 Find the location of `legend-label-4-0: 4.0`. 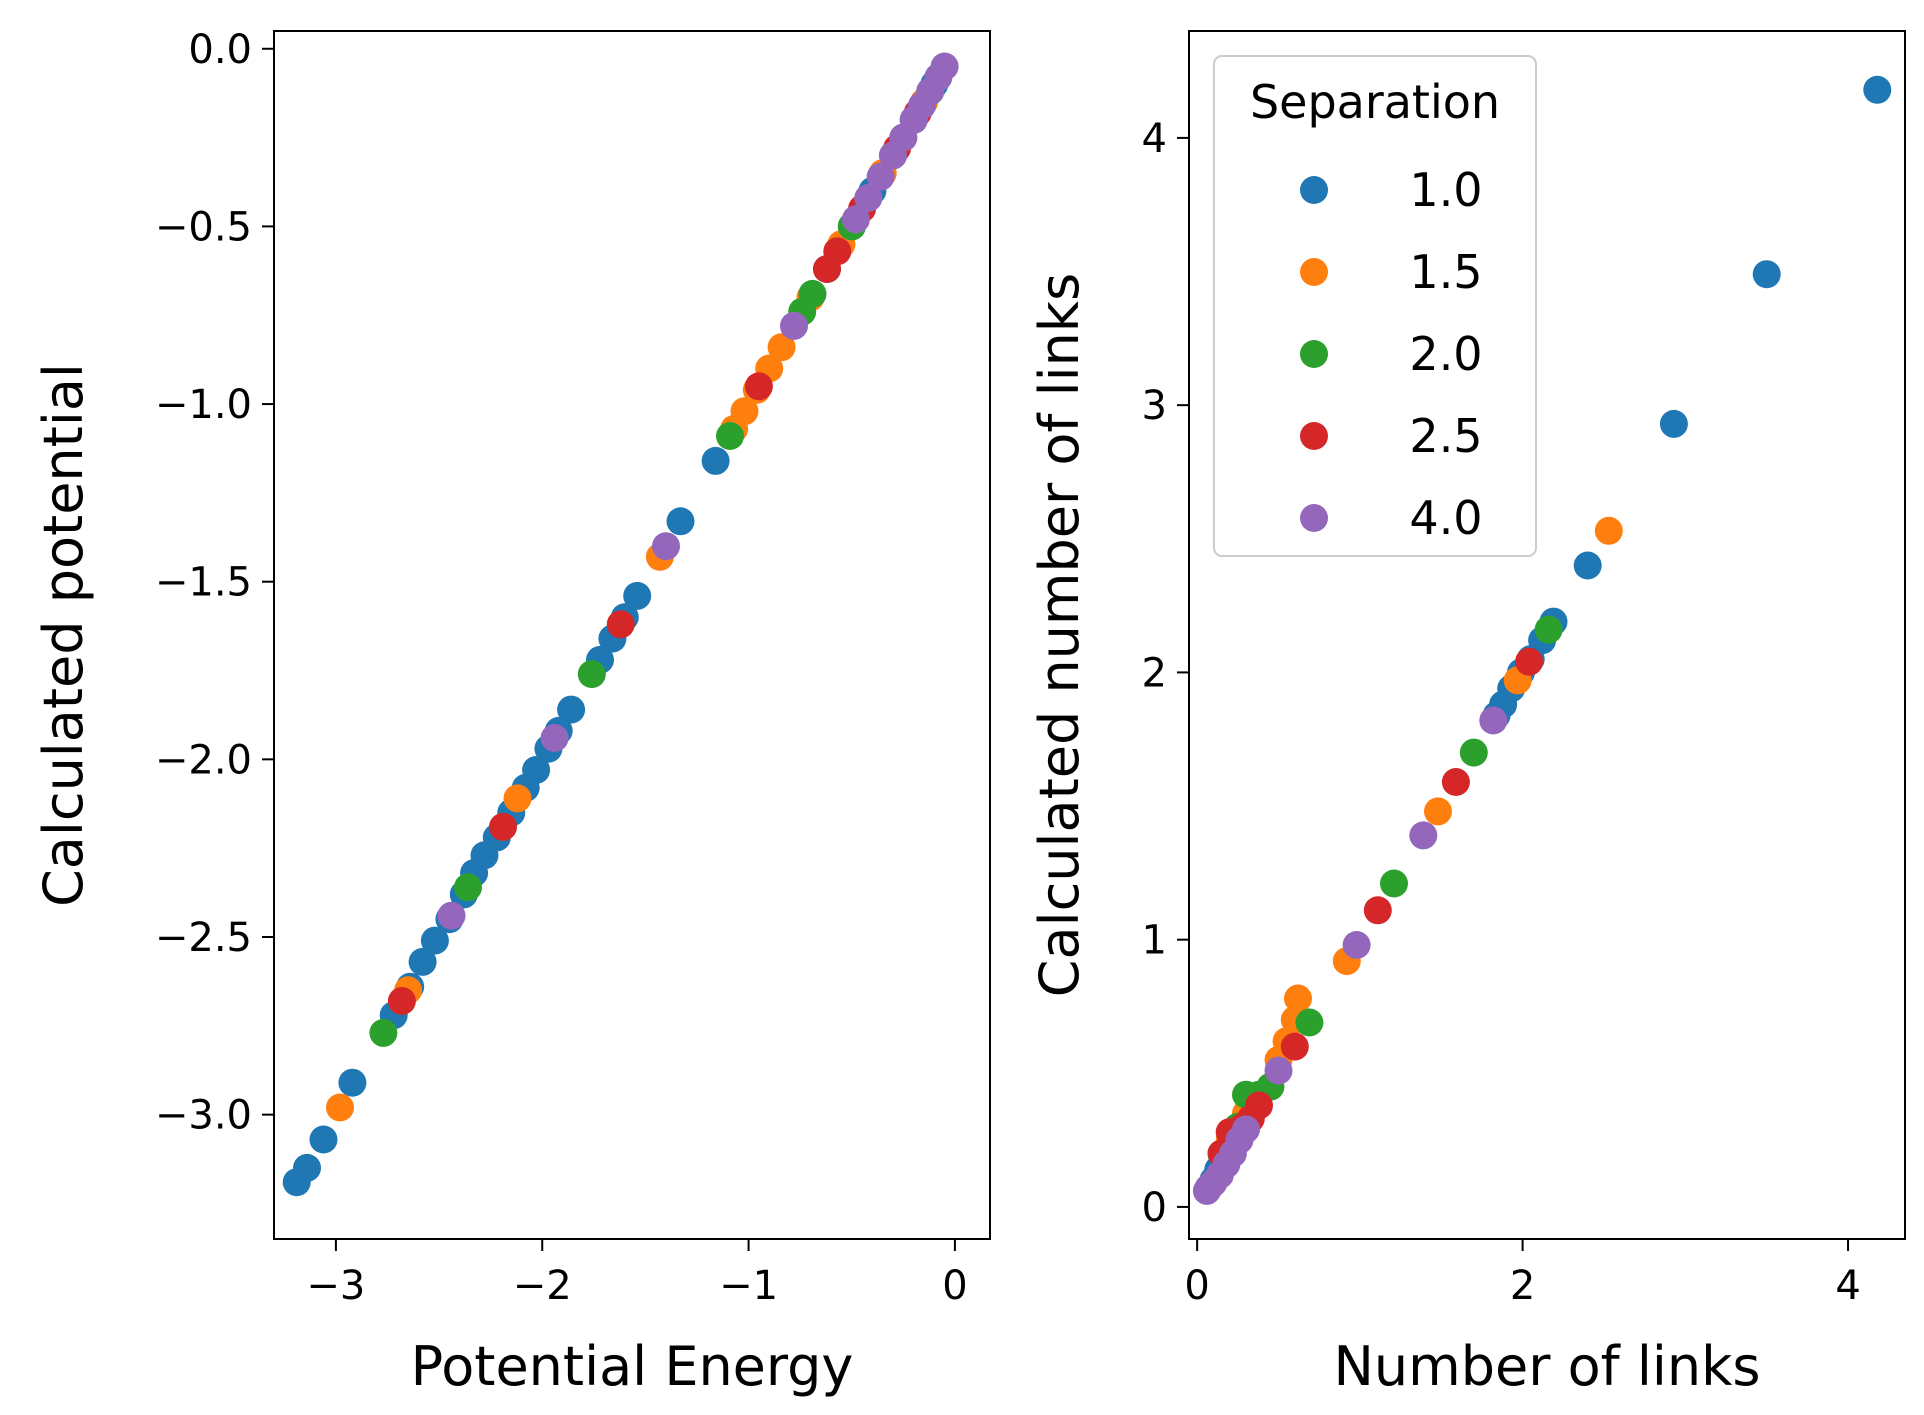

legend-label-4-0: 4.0 is located at coordinates (1445, 518).